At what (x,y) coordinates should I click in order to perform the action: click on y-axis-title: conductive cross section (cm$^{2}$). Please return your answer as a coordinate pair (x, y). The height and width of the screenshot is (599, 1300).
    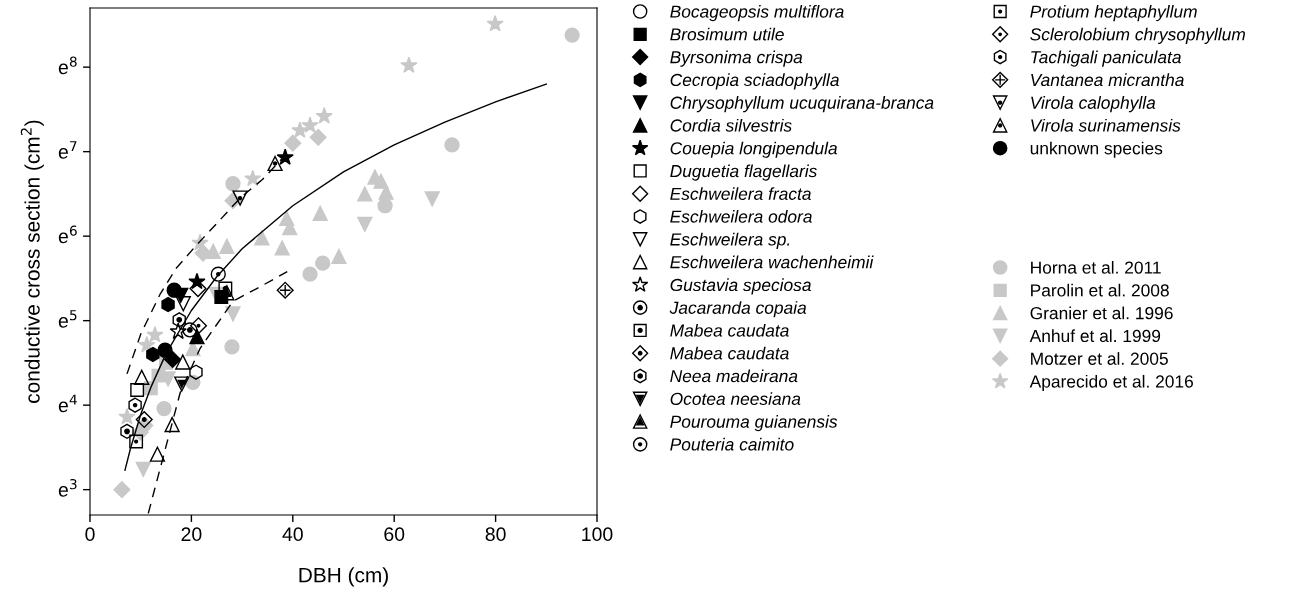
    Looking at the image, I should click on (32, 261).